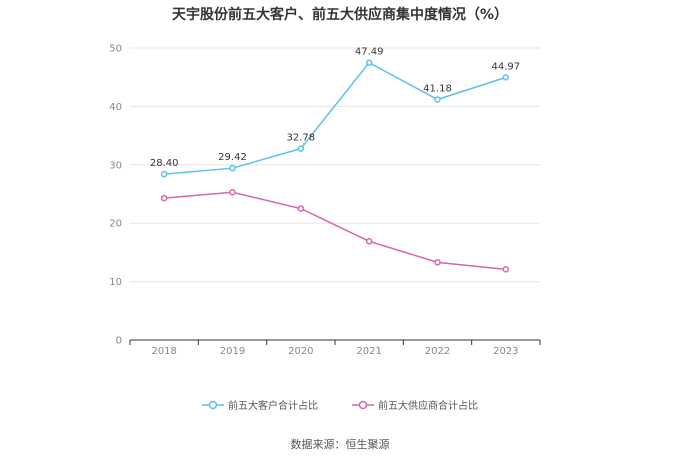  Describe the element at coordinates (301, 138) in the screenshot. I see `data-label: 32.78` at that location.